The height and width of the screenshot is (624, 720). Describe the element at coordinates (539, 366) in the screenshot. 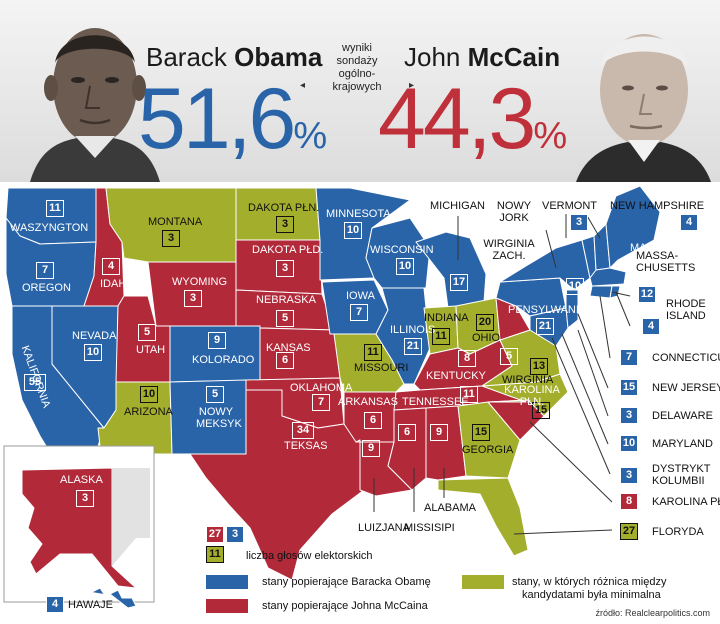

I see `votes-virginia: 13` at that location.